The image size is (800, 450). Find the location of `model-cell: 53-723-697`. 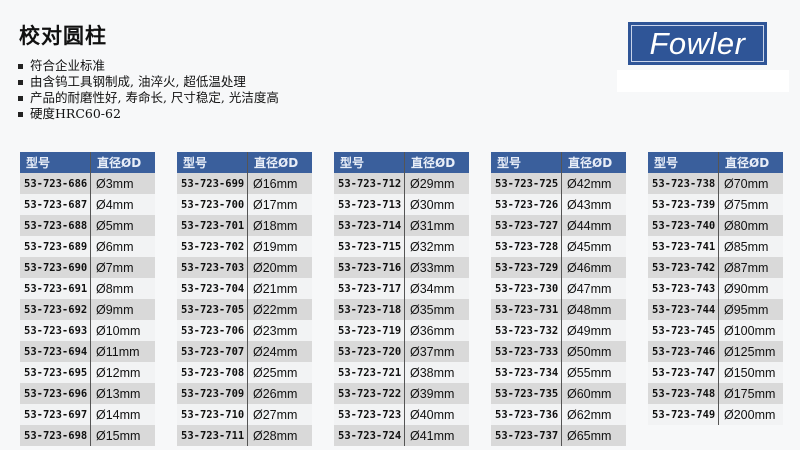

model-cell: 53-723-697 is located at coordinates (55, 414).